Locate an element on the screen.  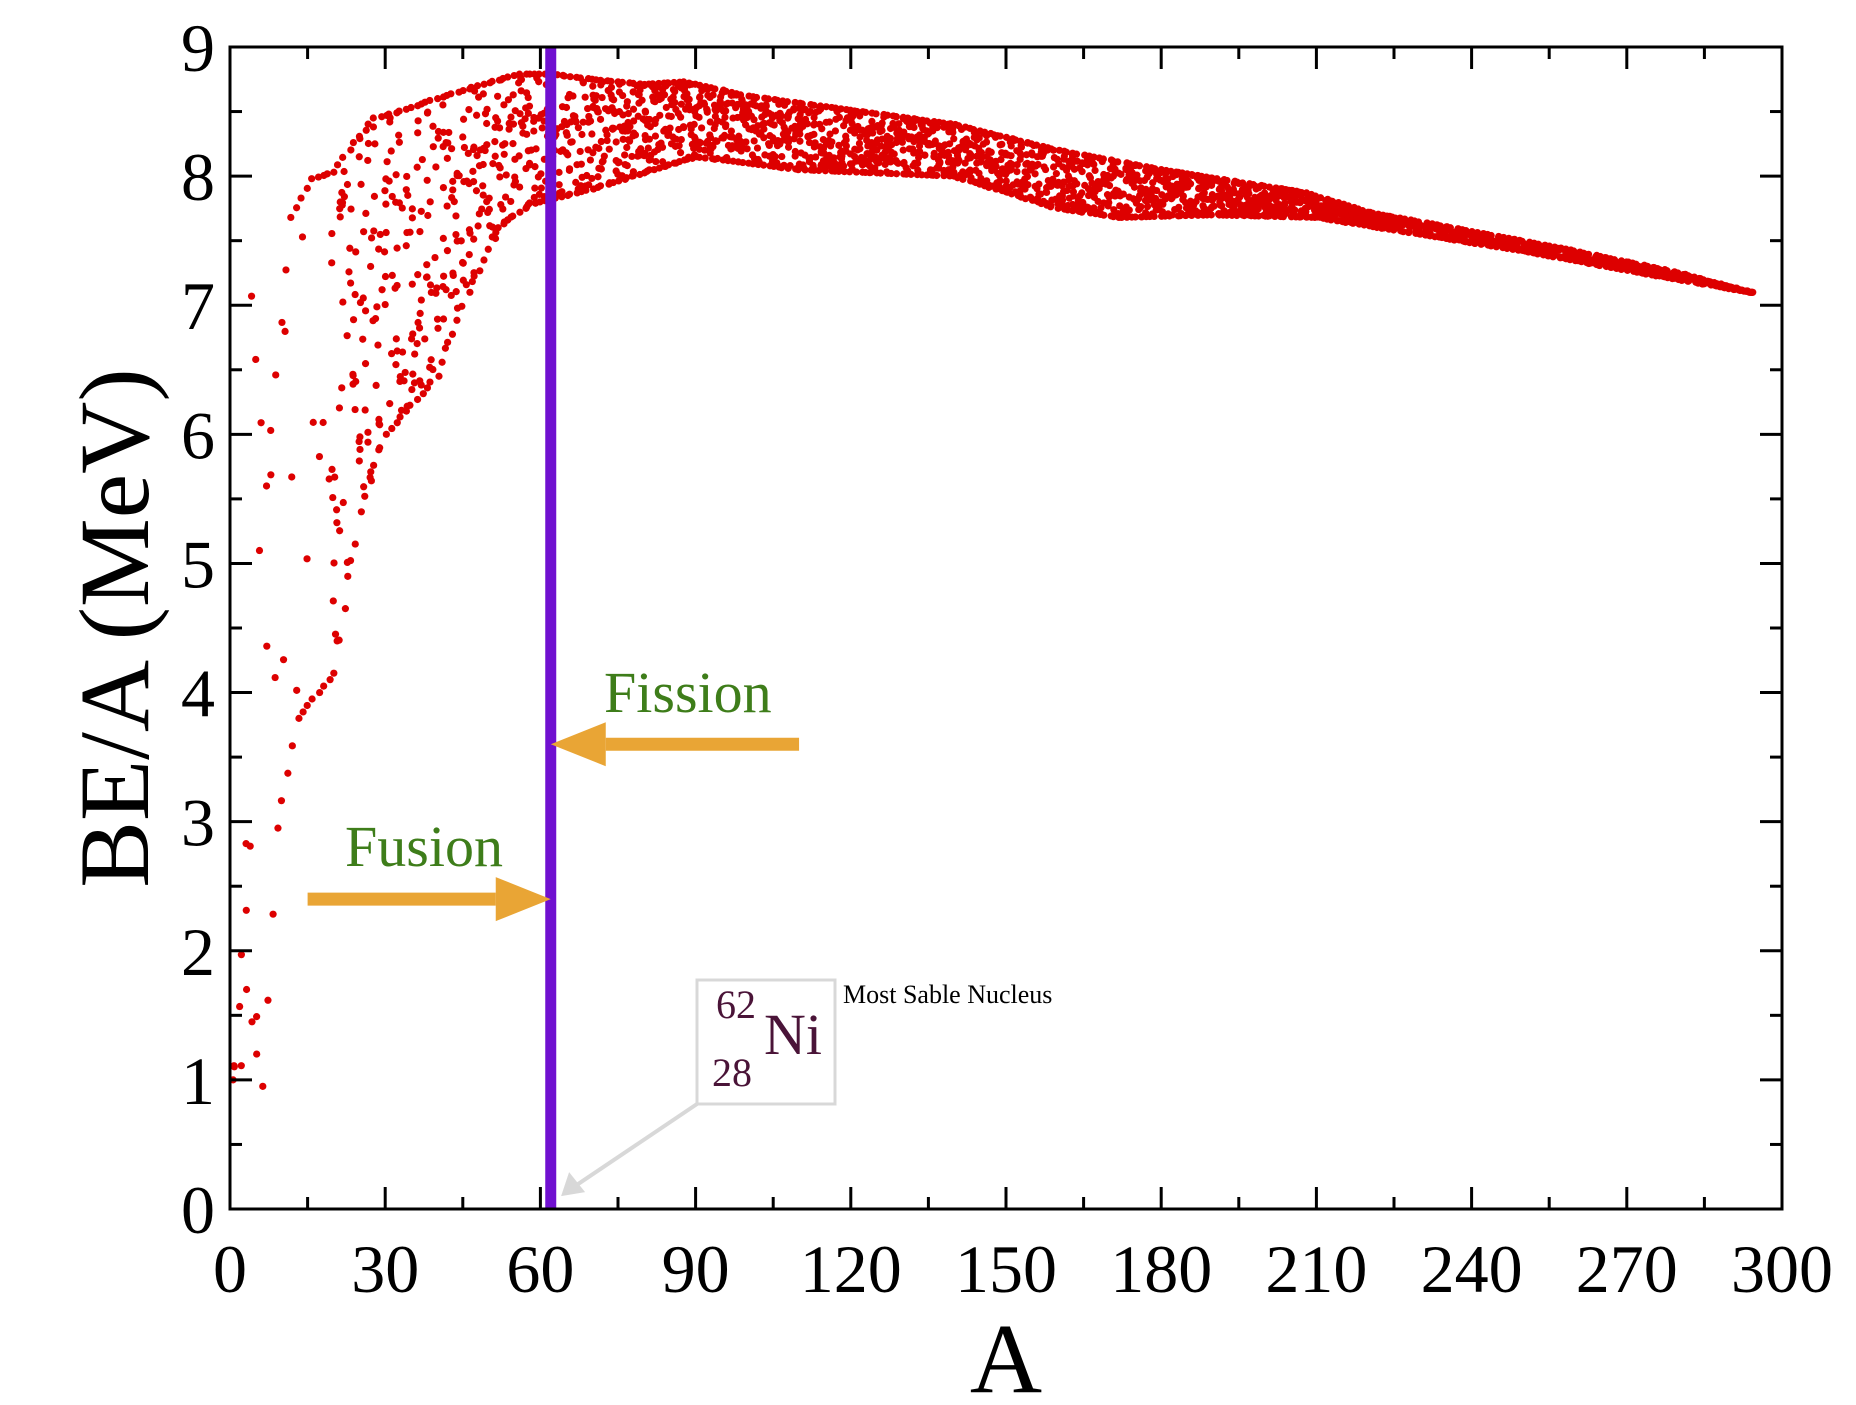
ni62-box-frame is located at coordinates (766, 1042).